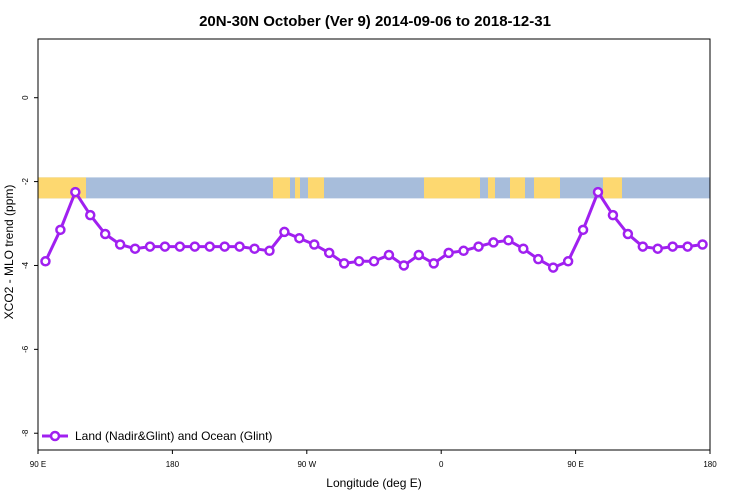 The width and height of the screenshot is (750, 500). What do you see at coordinates (25, 349) in the screenshot?
I see `y-tick-label-3: -6` at bounding box center [25, 349].